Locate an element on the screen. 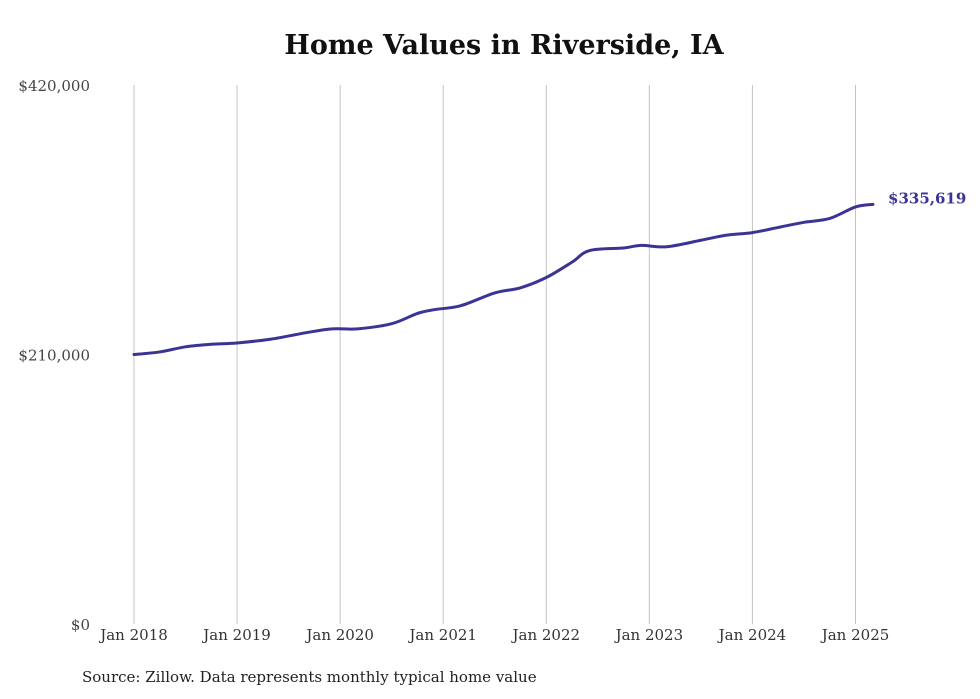  x-tick-label: Jan 2023 is located at coordinates (649, 635).